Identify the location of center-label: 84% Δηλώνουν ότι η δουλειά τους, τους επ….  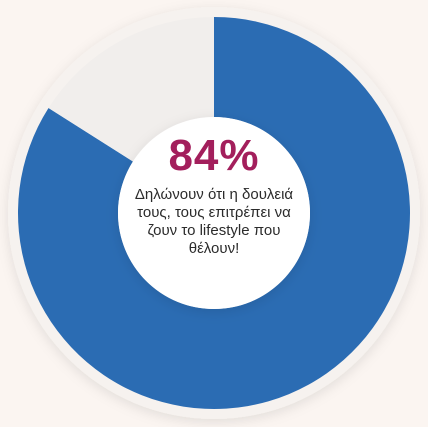
(214, 195).